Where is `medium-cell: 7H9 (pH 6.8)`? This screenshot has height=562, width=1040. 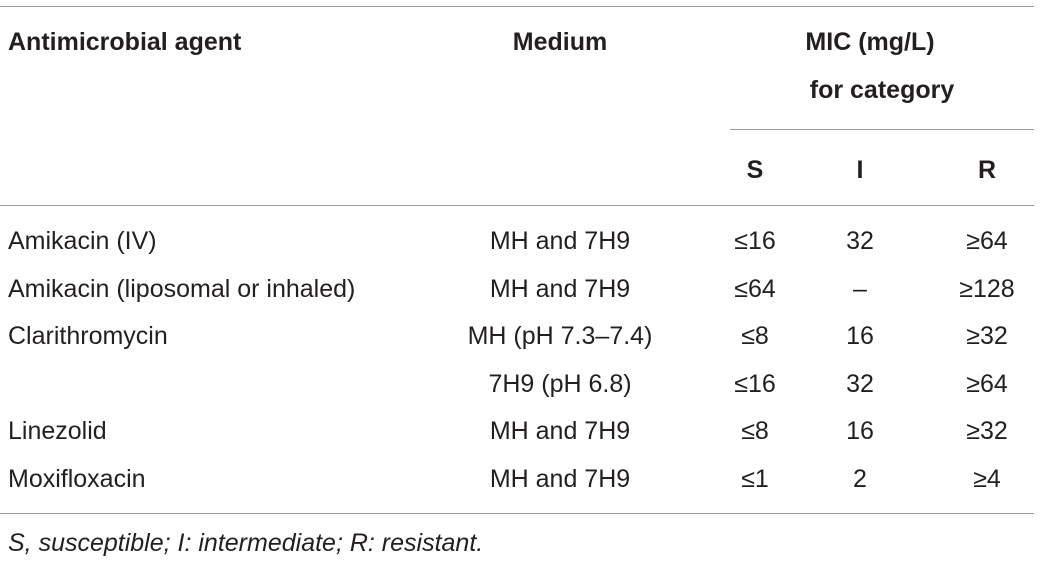
medium-cell: 7H9 (pH 6.8) is located at coordinates (560, 384).